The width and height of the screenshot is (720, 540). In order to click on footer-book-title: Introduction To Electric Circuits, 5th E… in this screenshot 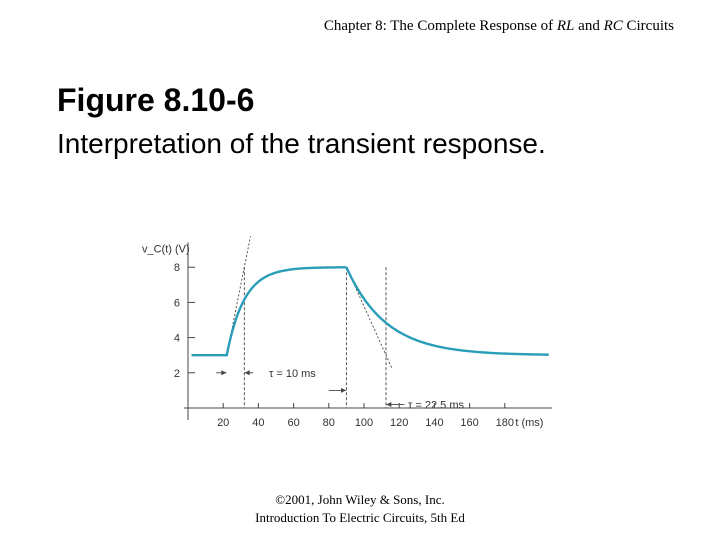, I will do `click(360, 517)`.